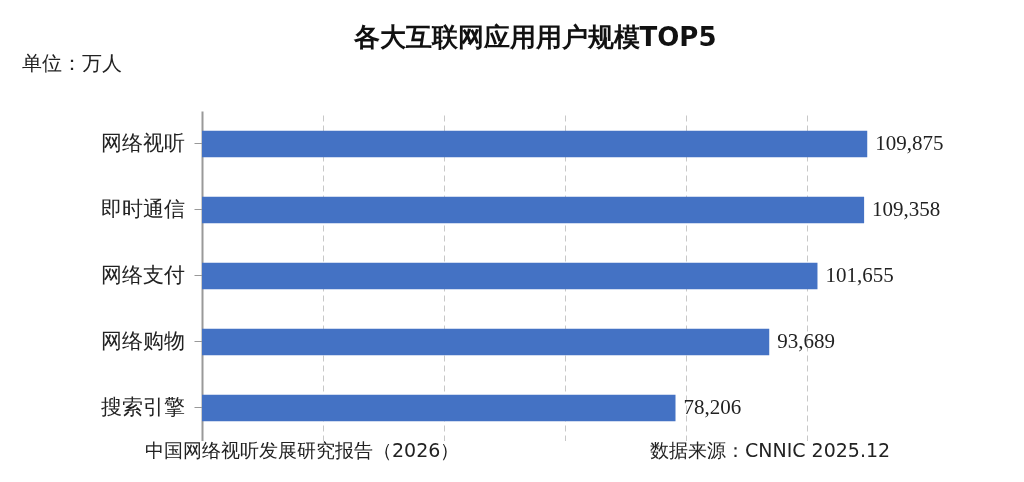 This screenshot has width=1024, height=482. I want to click on data-label: 93,689, so click(806, 341).